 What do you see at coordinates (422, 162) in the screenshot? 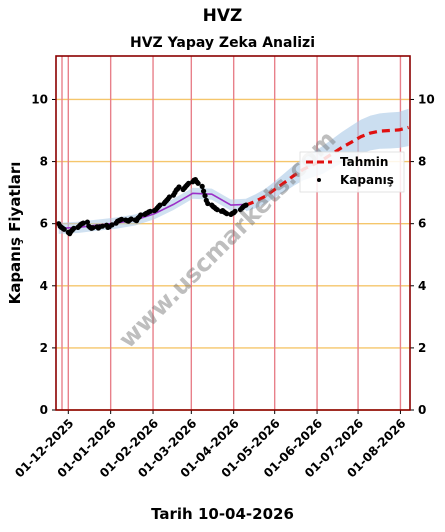
I see `y-tick-label-right: 8` at bounding box center [422, 162].